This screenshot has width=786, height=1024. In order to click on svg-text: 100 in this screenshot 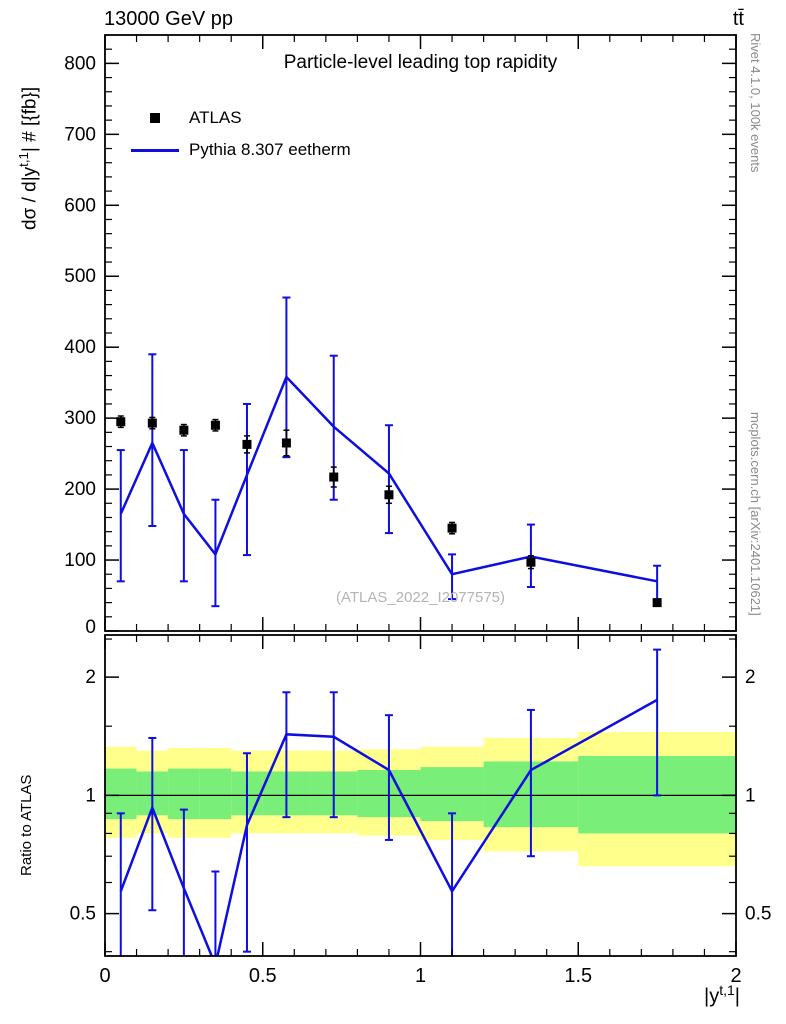, I will do `click(80, 560)`.